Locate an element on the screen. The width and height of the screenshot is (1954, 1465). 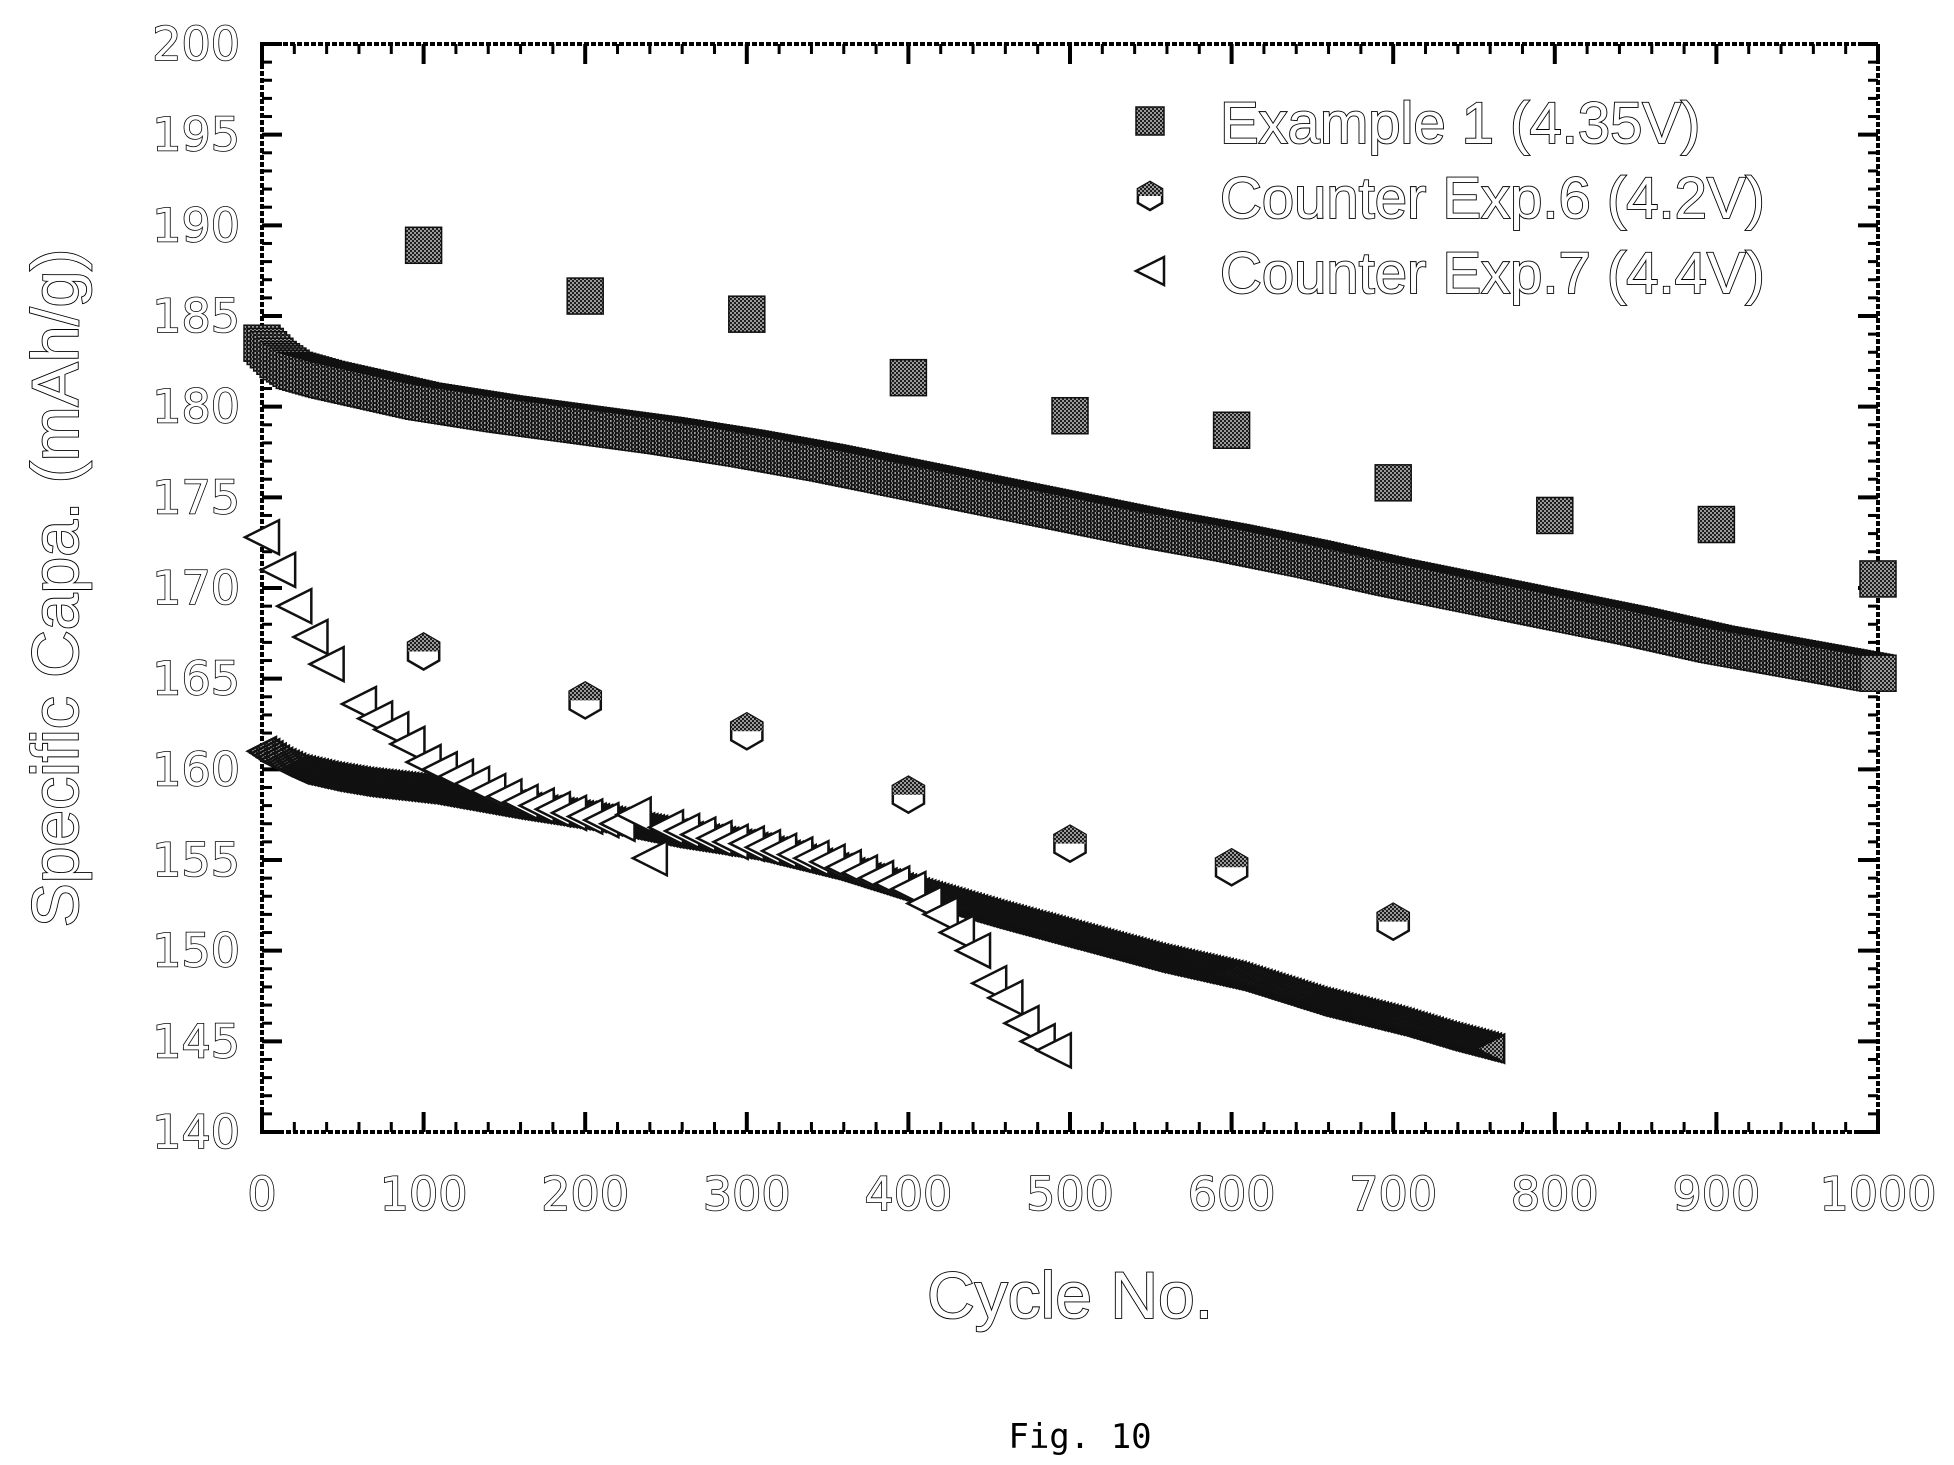
y-tick-label: 170 is located at coordinates (196, 588).